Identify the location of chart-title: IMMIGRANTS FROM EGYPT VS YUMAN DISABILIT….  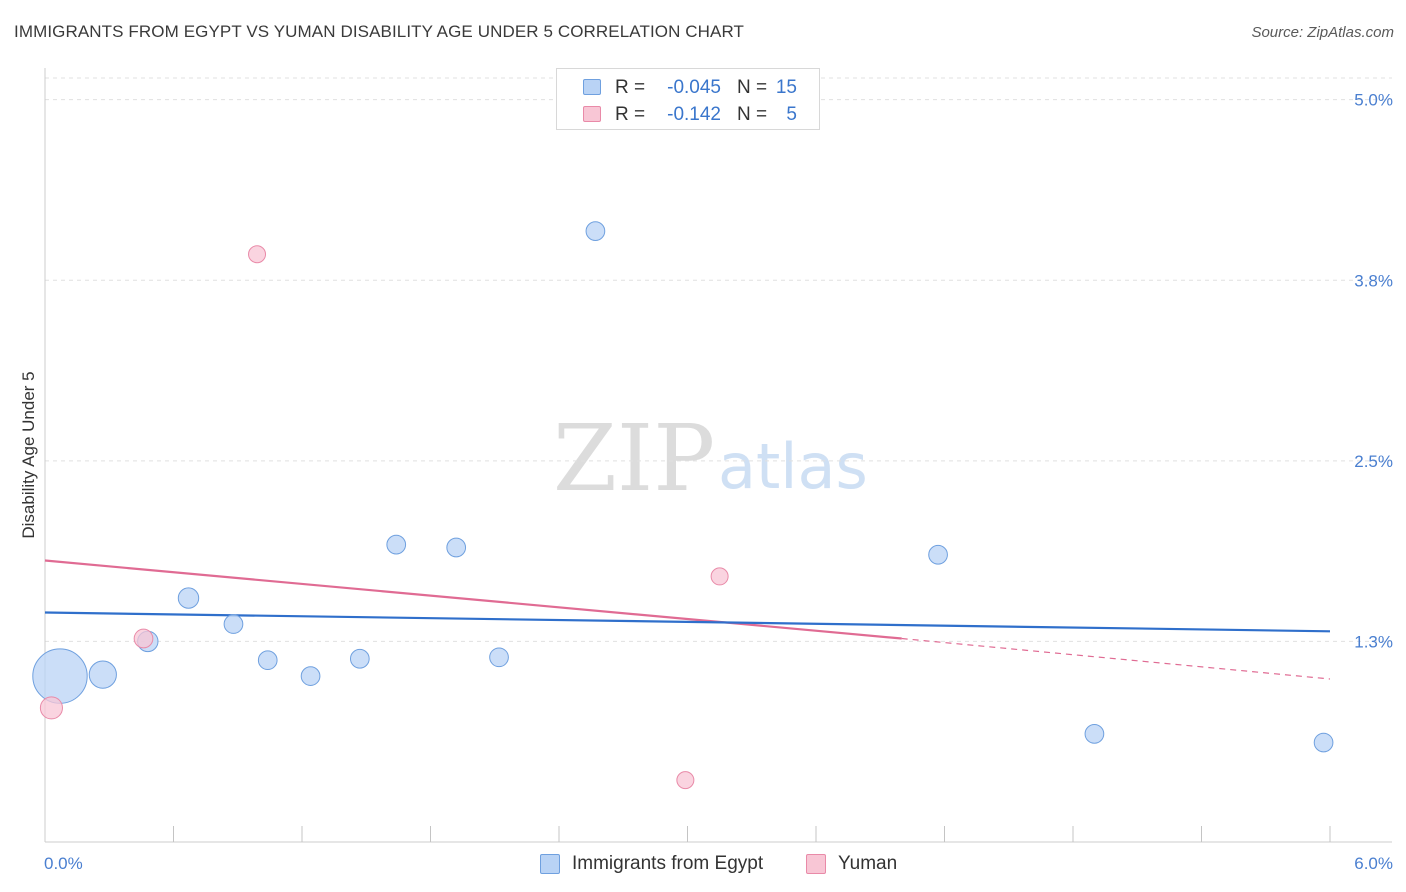
(379, 31).